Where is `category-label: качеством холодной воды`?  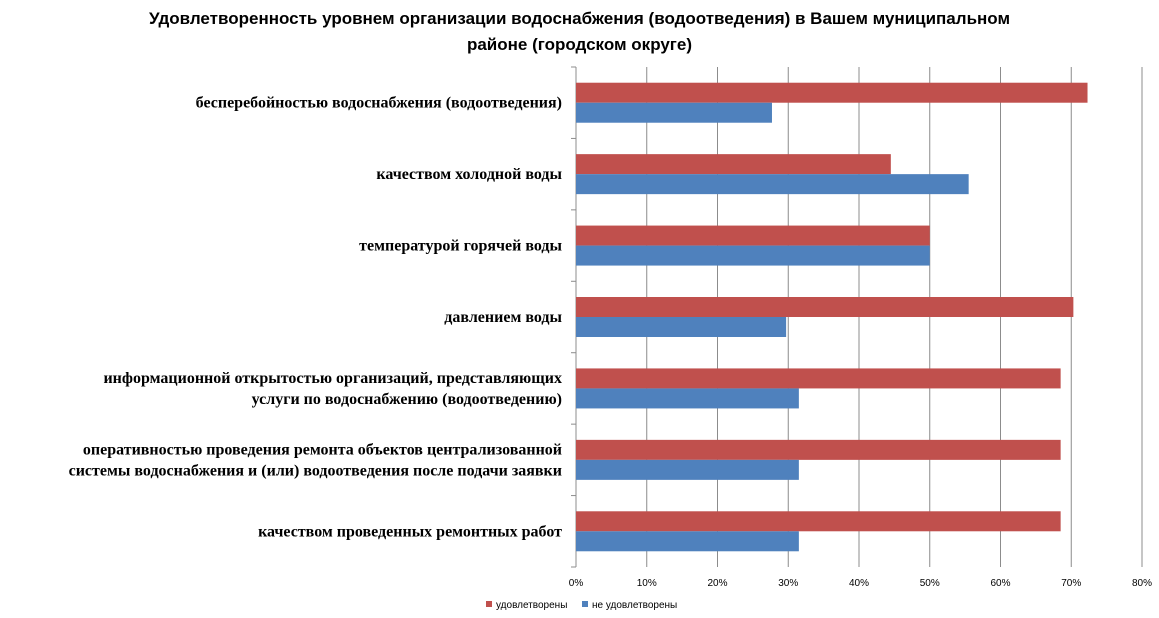
category-label: качеством холодной воды is located at coordinates (469, 174).